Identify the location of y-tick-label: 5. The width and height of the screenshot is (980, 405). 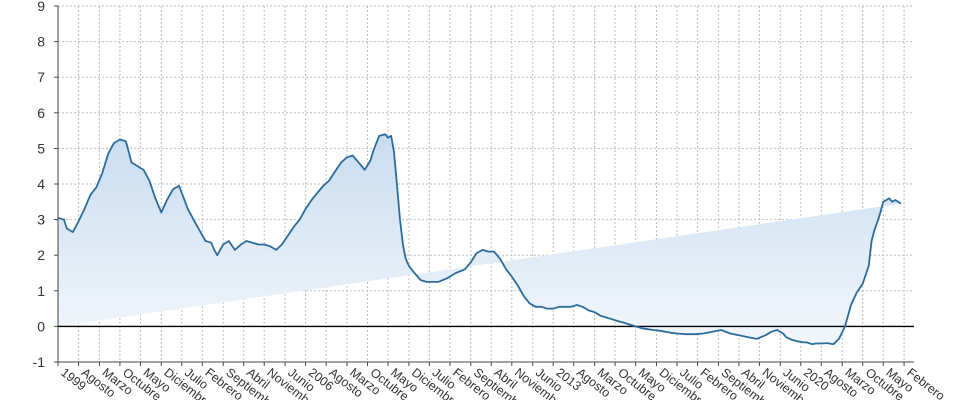
(41, 148).